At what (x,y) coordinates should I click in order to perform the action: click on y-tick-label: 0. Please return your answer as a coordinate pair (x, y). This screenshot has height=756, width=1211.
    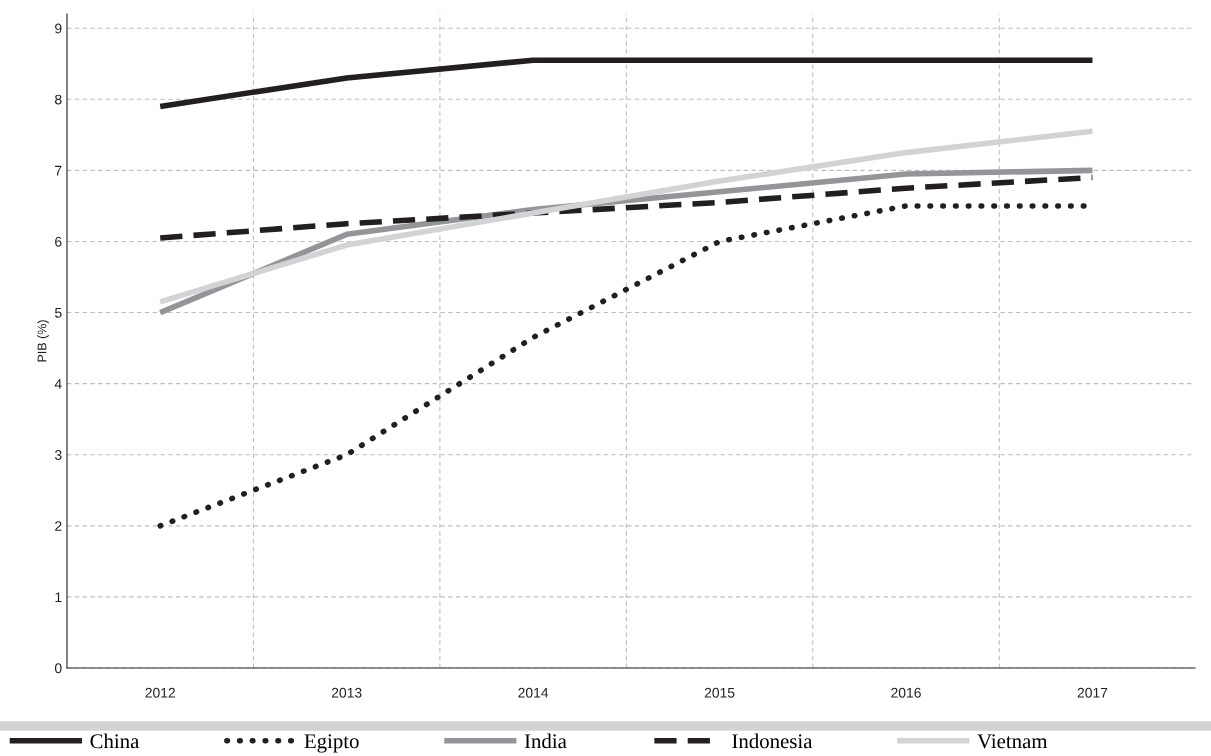
    Looking at the image, I should click on (58, 668).